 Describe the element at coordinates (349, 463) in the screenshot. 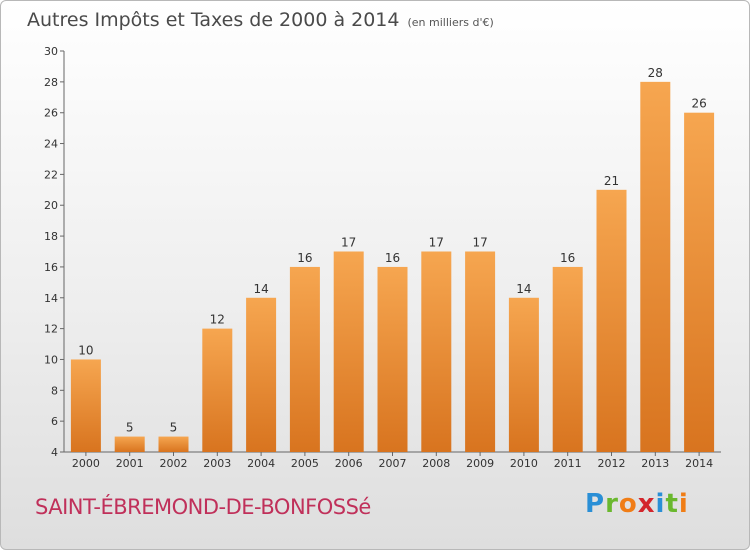

I see `x-tick-label: 2006` at that location.